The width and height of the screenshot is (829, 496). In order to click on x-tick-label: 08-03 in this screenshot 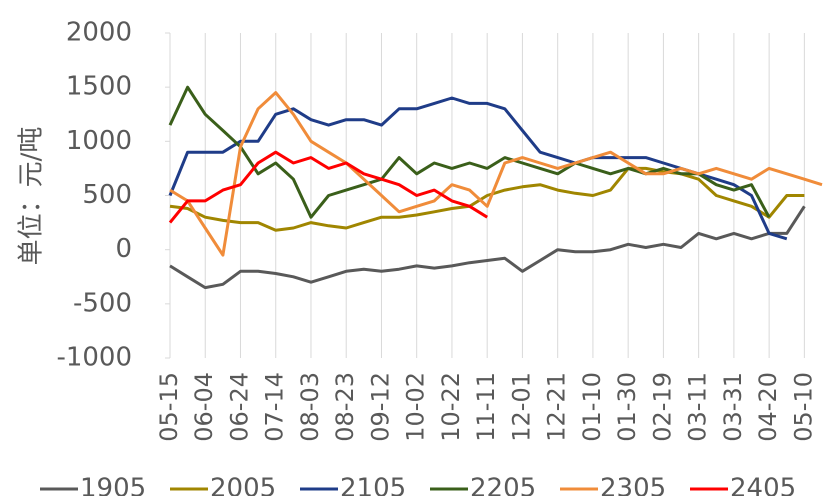, I will do `click(310, 407)`.